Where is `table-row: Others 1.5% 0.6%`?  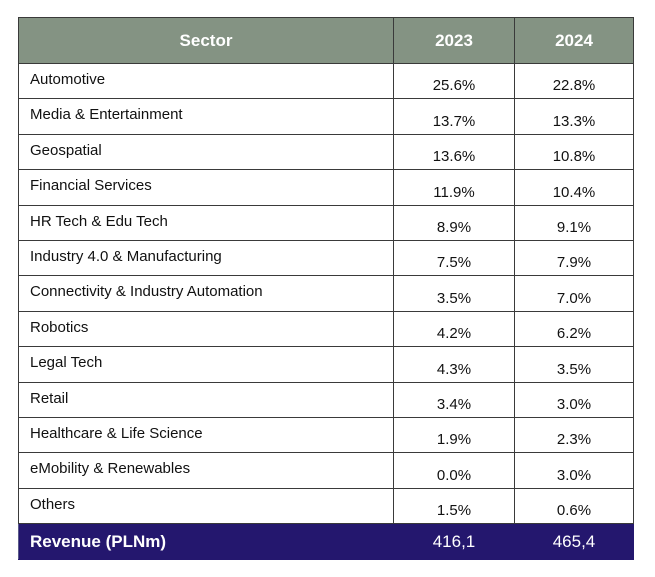 table-row: Others 1.5% 0.6% is located at coordinates (326, 506).